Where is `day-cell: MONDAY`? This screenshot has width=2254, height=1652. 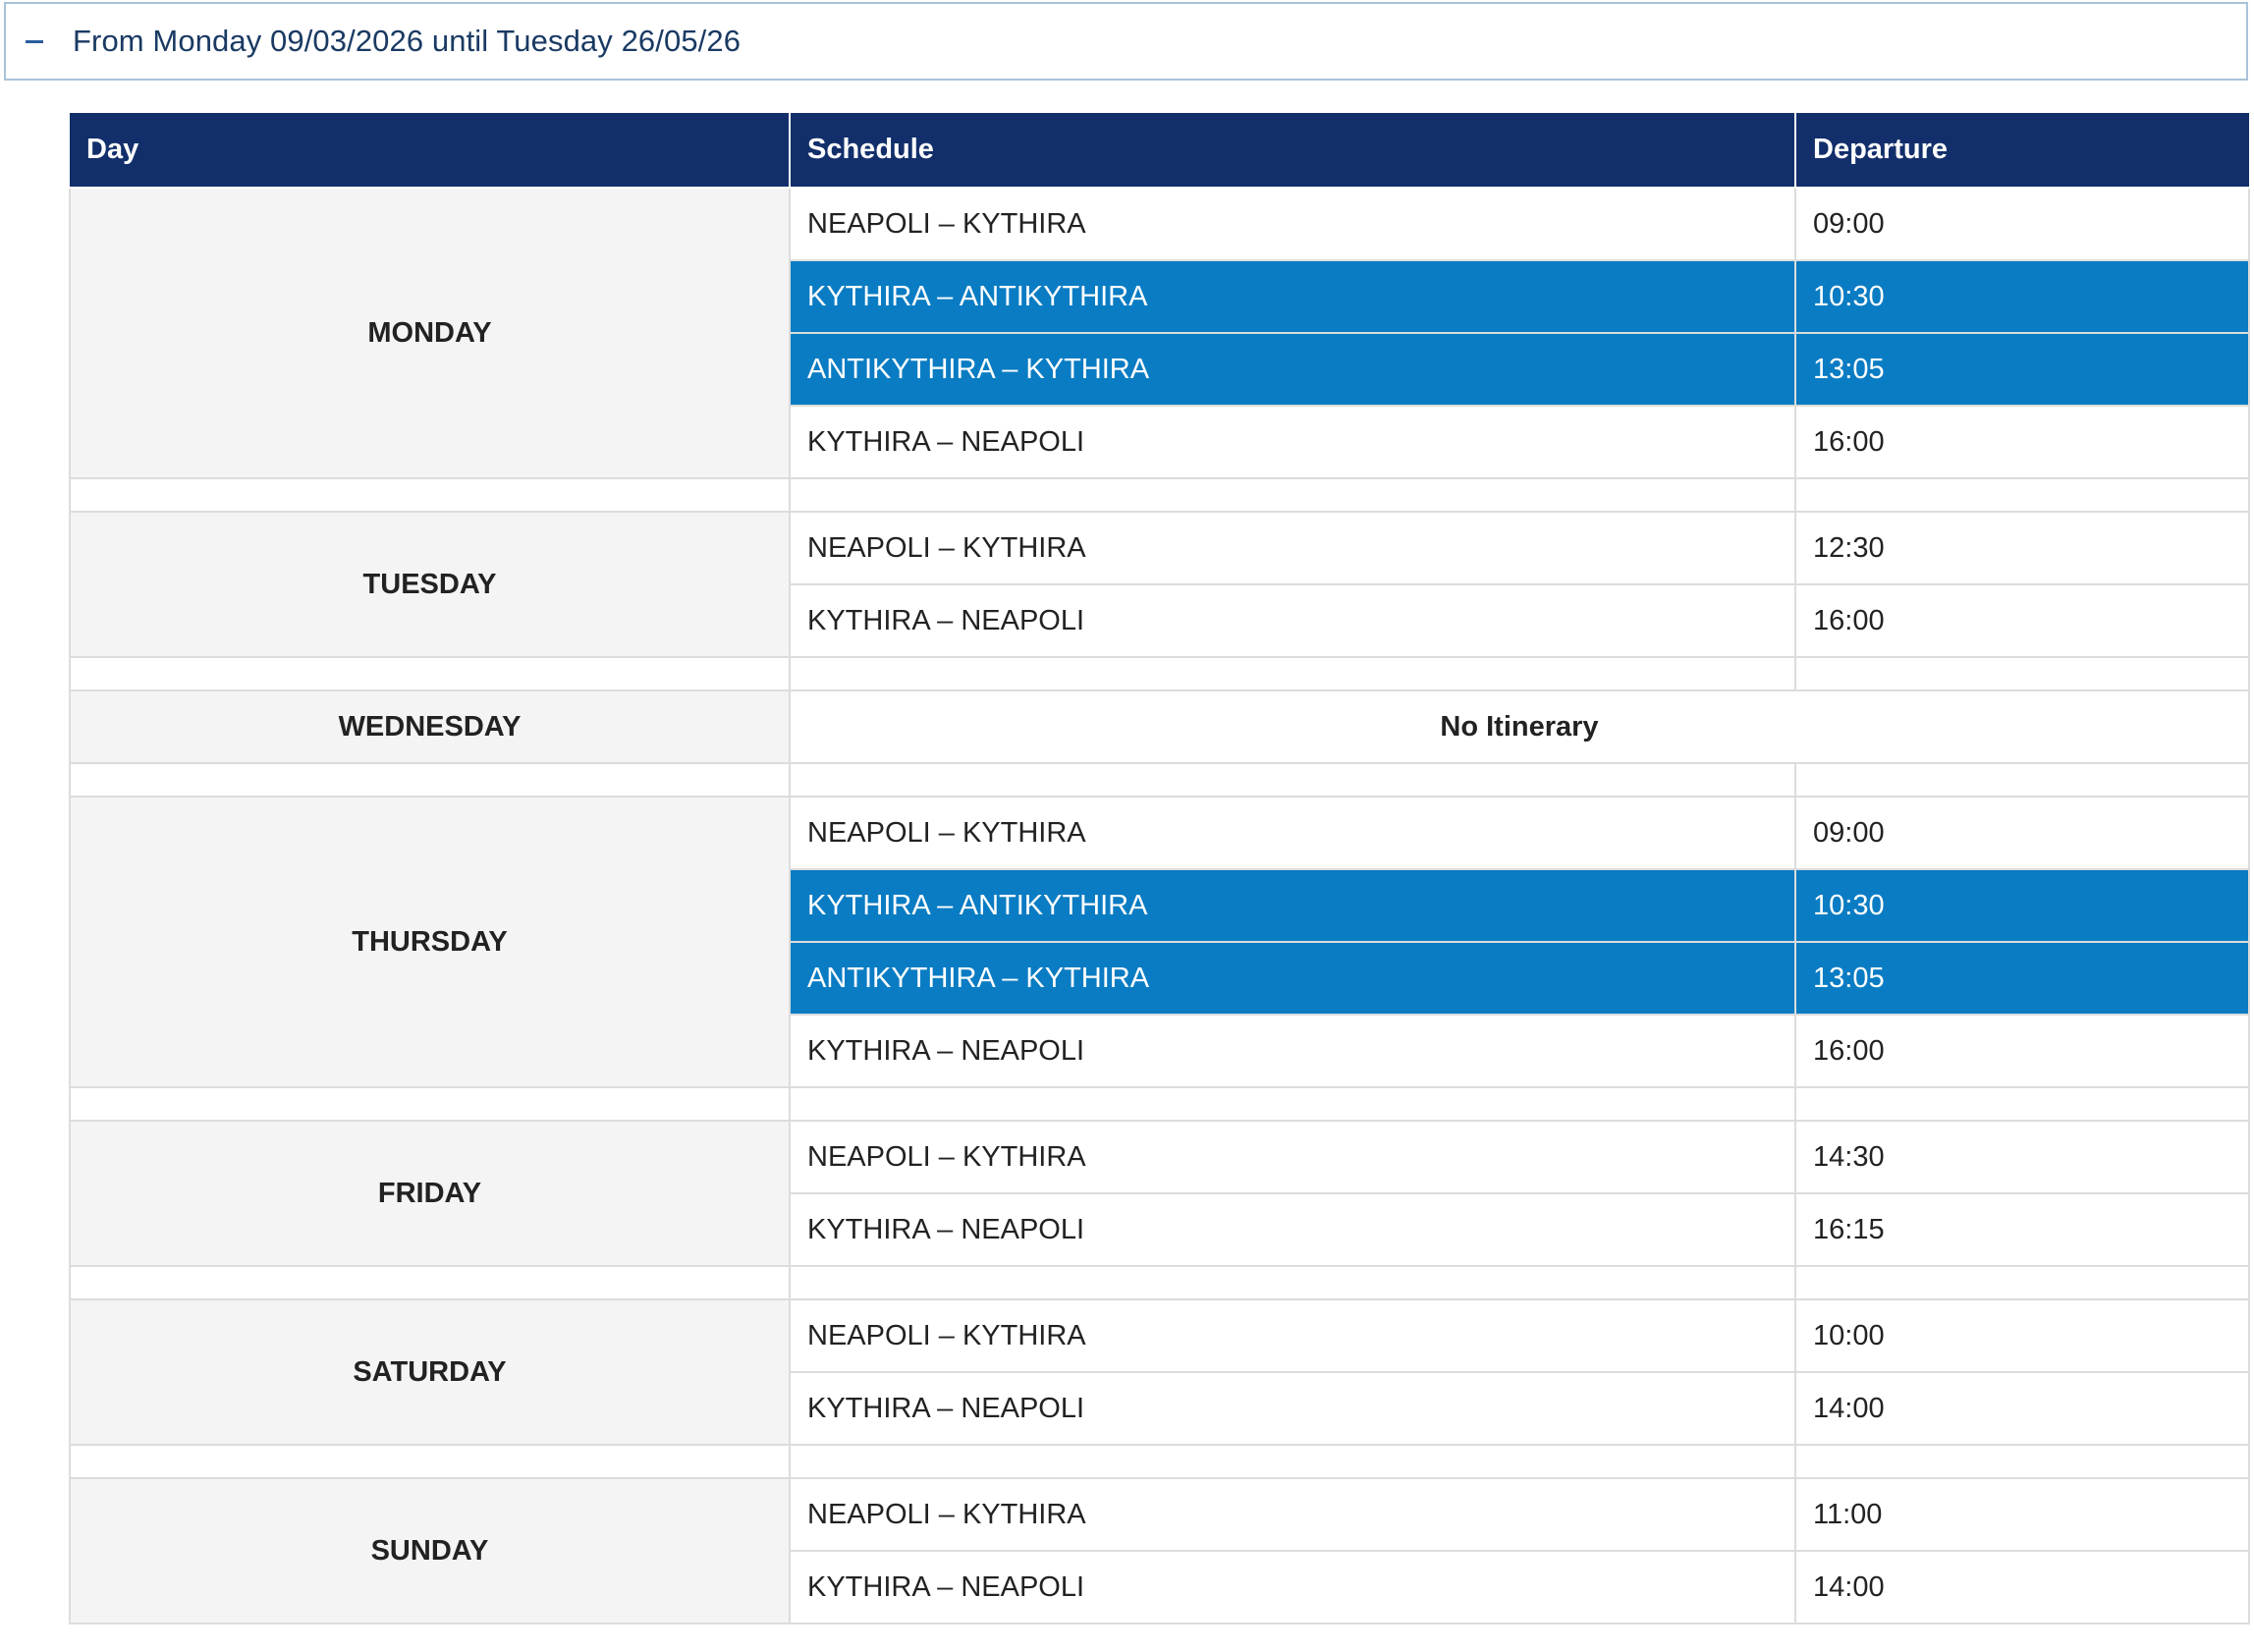
day-cell: MONDAY is located at coordinates (430, 333).